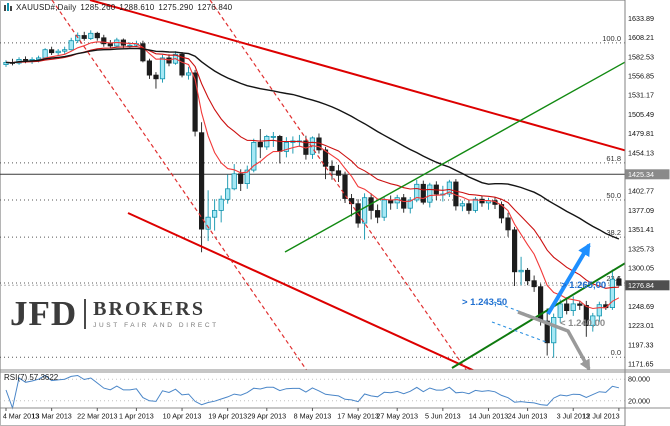 The image size is (670, 426). I want to click on date-tick: 8 May 2013, so click(313, 416).